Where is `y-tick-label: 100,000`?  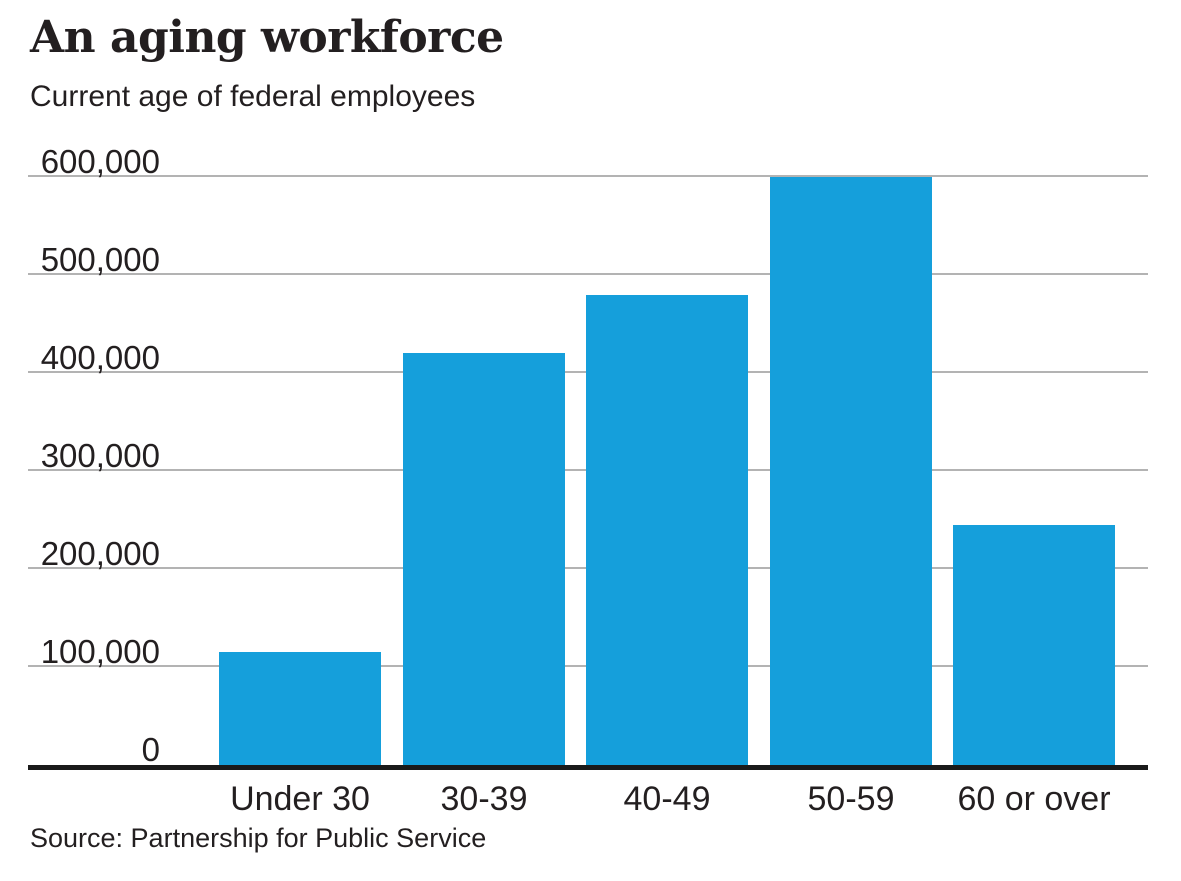 y-tick-label: 100,000 is located at coordinates (100, 651).